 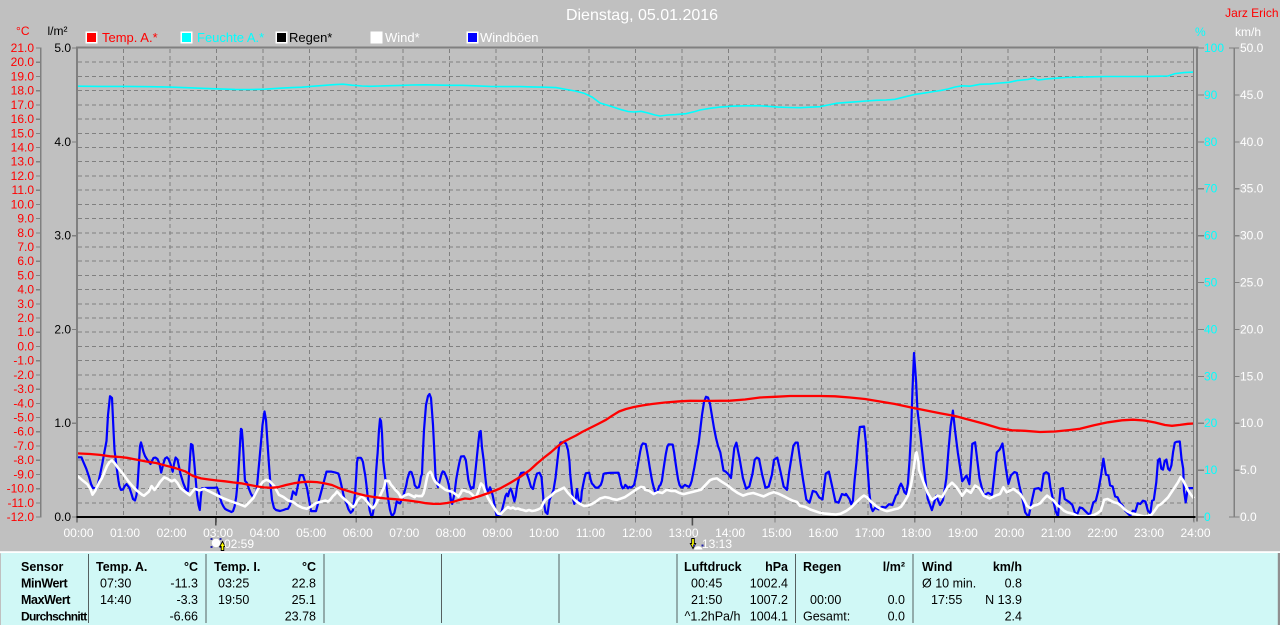 I want to click on svg-text: 2.4, so click(x=1013, y=616).